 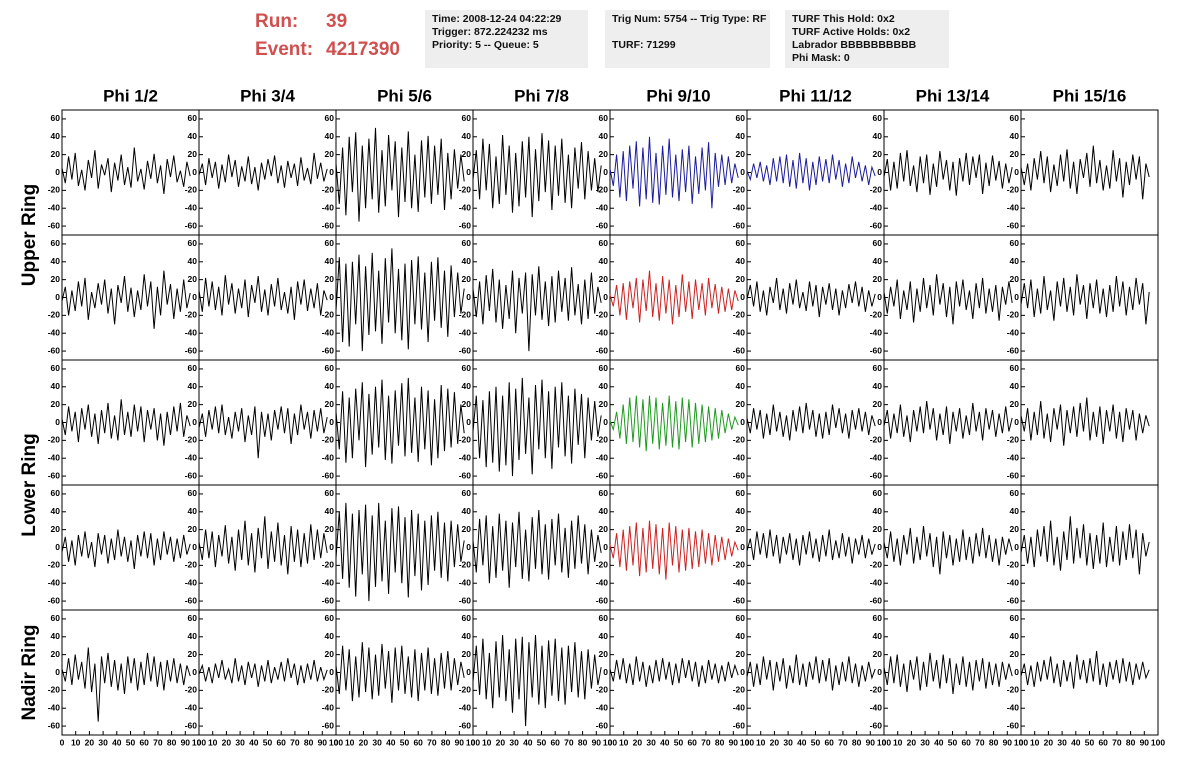 I want to click on column-header: Phi 5/6, so click(x=404, y=95).